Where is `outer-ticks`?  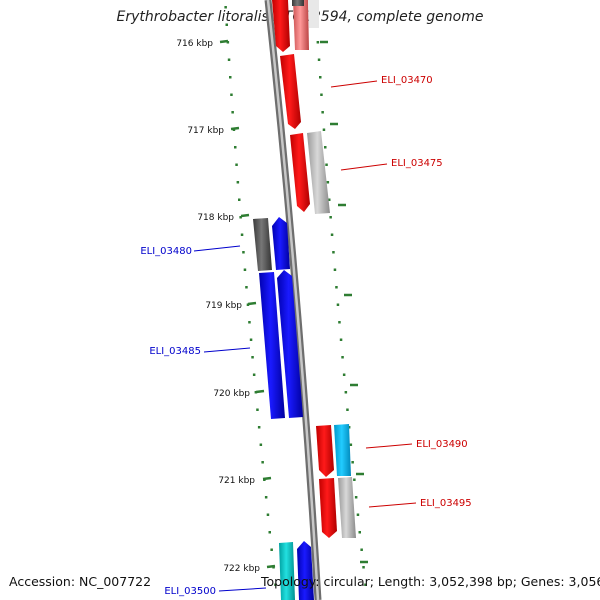 outer-ticks is located at coordinates (344, 302).